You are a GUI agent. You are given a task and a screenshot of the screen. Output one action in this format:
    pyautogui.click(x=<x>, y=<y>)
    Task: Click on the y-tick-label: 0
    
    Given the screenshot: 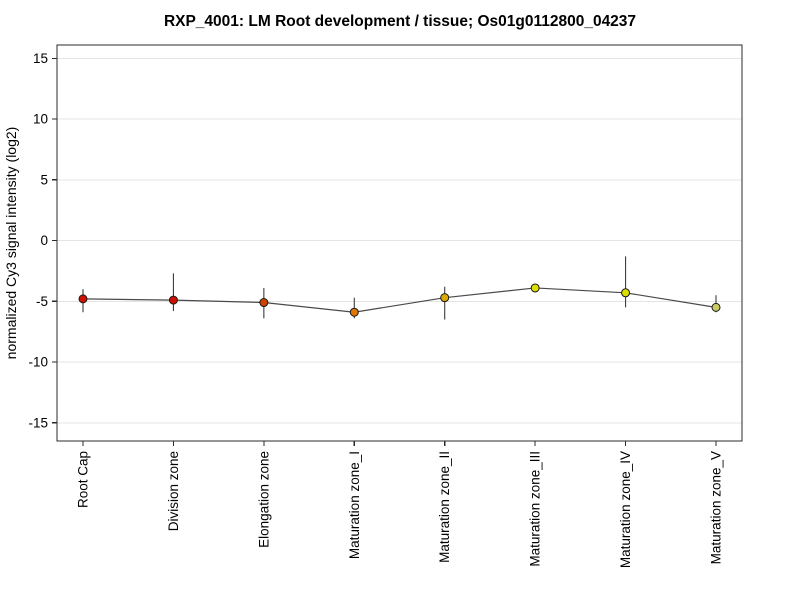 What is the action you would take?
    pyautogui.click(x=44, y=240)
    